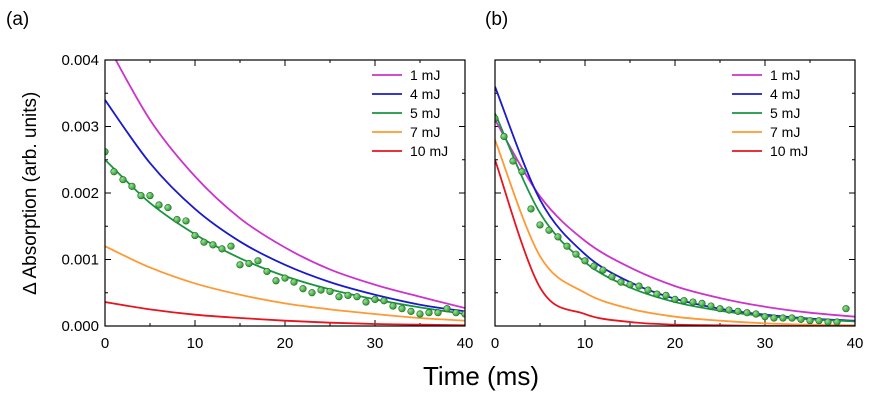 Image resolution: width=872 pixels, height=400 pixels. What do you see at coordinates (80, 60) in the screenshot?
I see `y-tick-label: 0.004` at bounding box center [80, 60].